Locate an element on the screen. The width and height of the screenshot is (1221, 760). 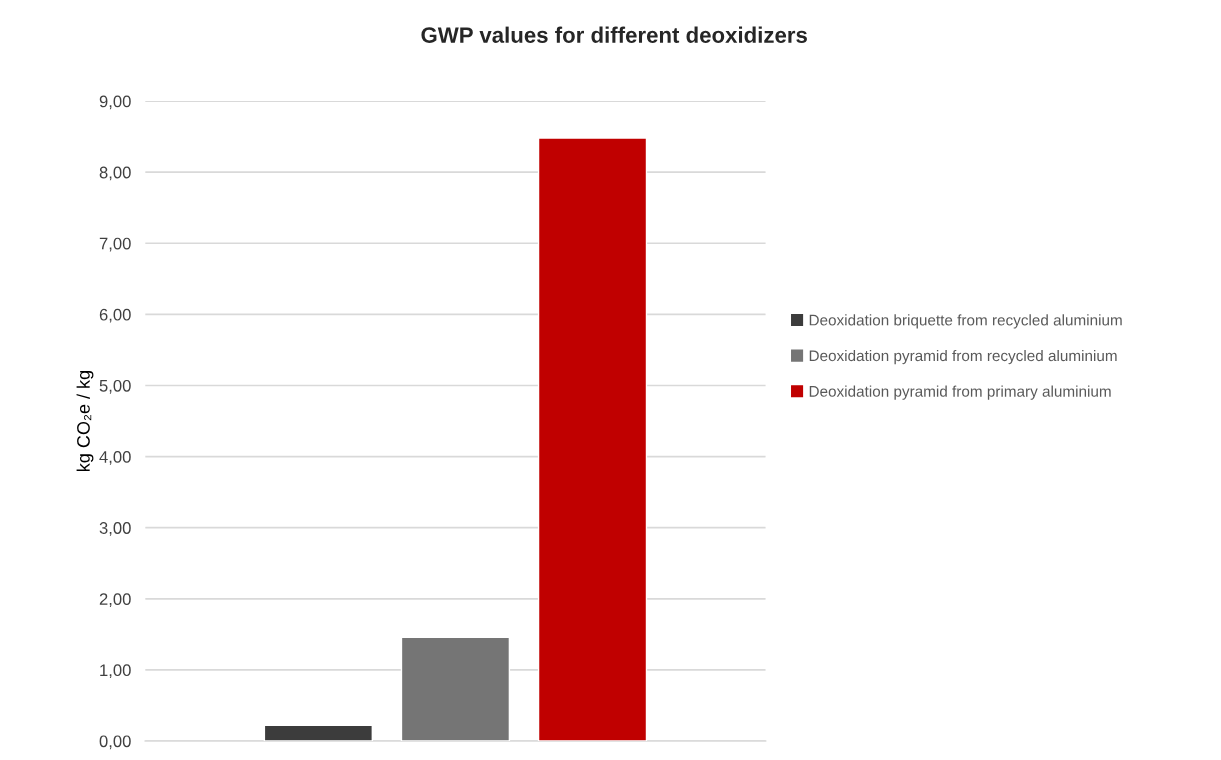
y-tick-label: 2,00 is located at coordinates (115, 600).